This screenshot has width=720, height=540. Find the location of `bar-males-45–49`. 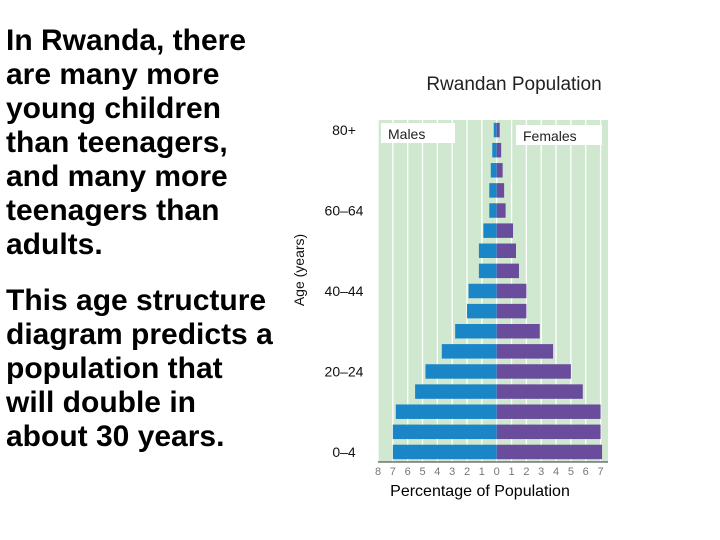

bar-males-45–49 is located at coordinates (487, 271).